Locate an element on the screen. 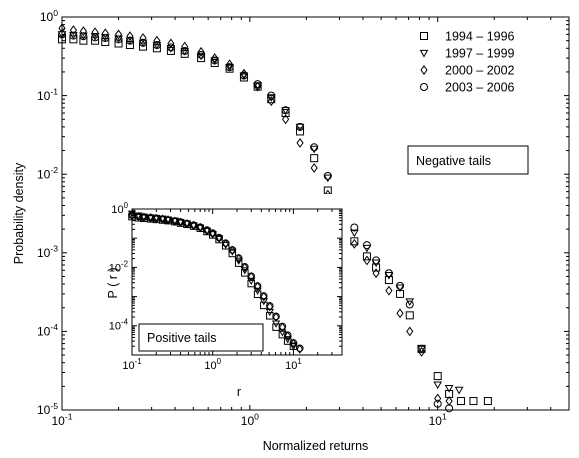 Image resolution: width=579 pixels, height=458 pixels. legend-label: 2003 – 2006 is located at coordinates (480, 88).